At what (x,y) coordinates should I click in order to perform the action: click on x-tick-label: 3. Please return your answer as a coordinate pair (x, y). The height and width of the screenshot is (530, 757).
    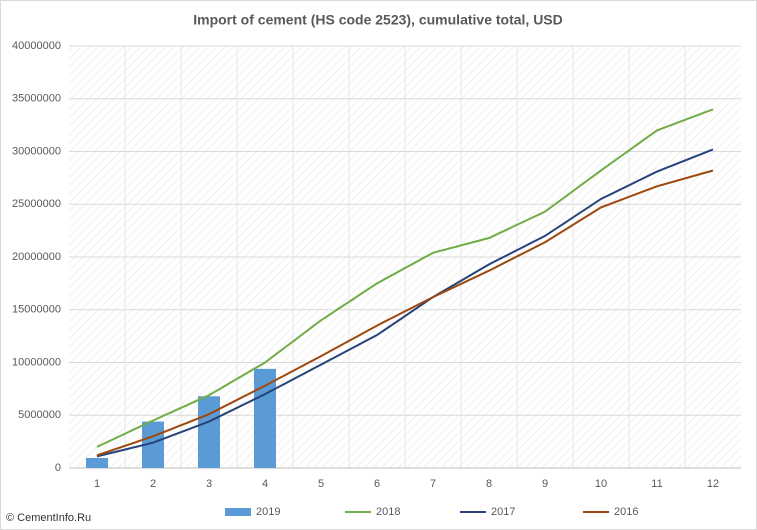
    Looking at the image, I should click on (209, 484).